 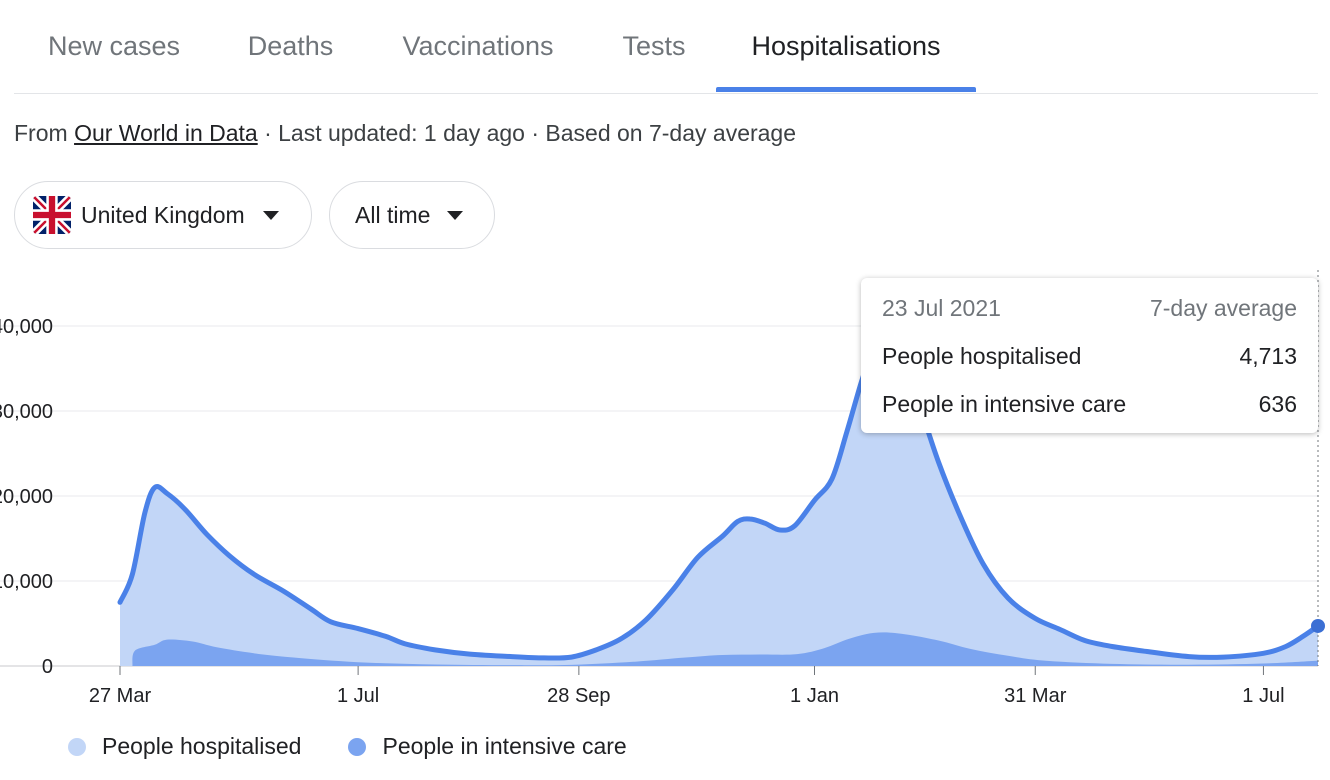 What do you see at coordinates (120, 696) in the screenshot?
I see `x-tick-label: 27 Mar` at bounding box center [120, 696].